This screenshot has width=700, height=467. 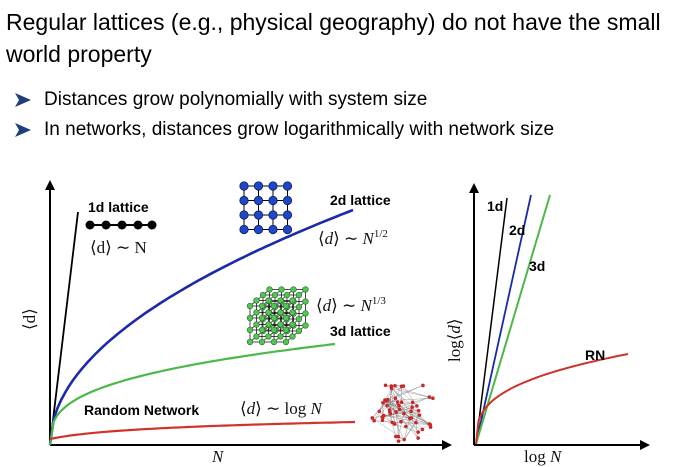 I want to click on right-curve-3d, so click(x=513, y=319).